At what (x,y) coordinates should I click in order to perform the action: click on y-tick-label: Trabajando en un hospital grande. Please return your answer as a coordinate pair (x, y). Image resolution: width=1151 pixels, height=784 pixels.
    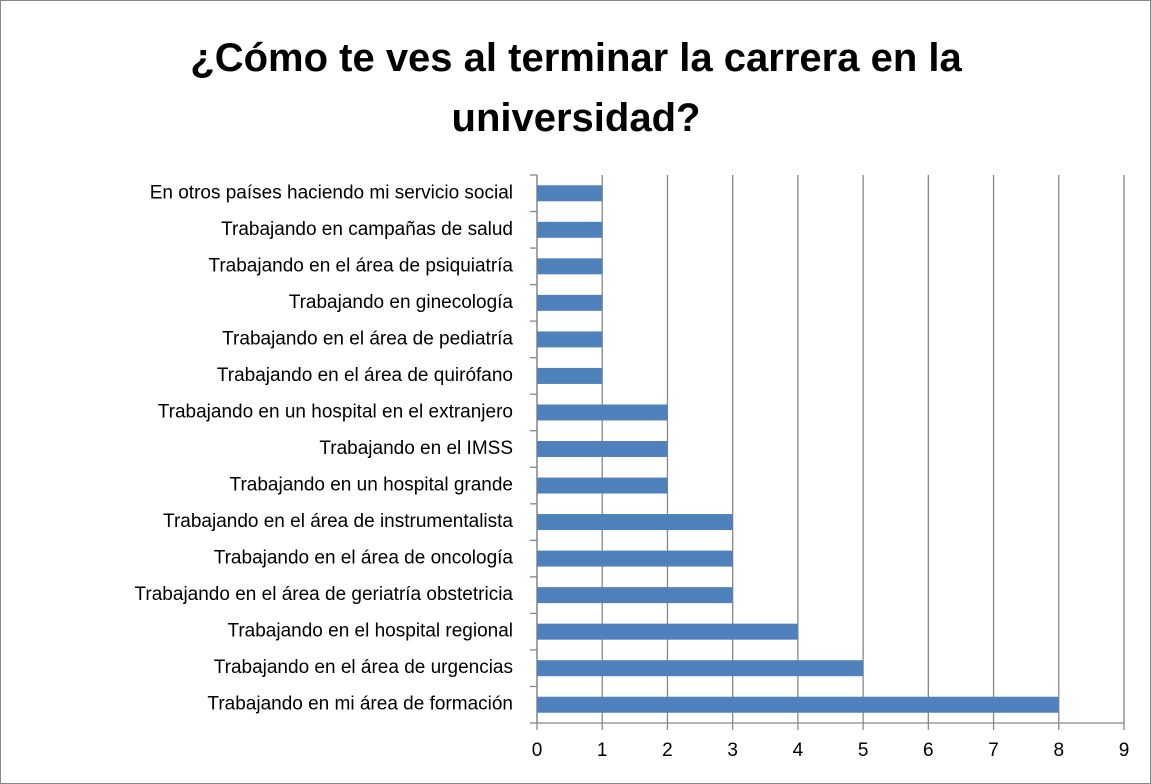
    Looking at the image, I should click on (371, 485).